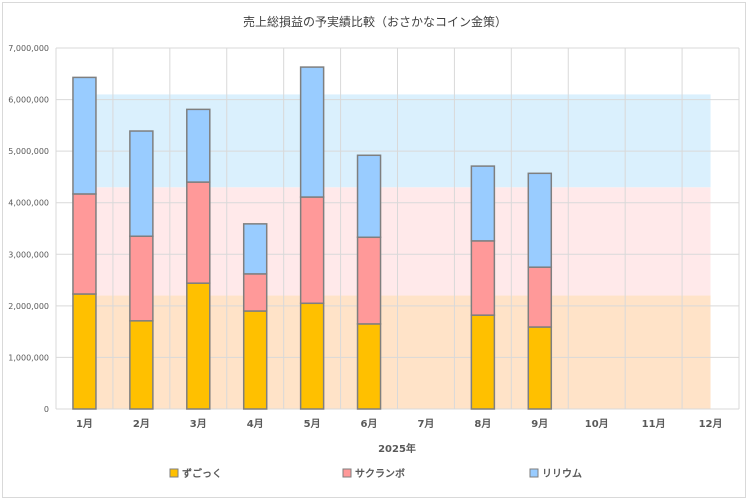 This screenshot has height=501, width=750. I want to click on bar-ずごっく-5月, so click(312, 356).